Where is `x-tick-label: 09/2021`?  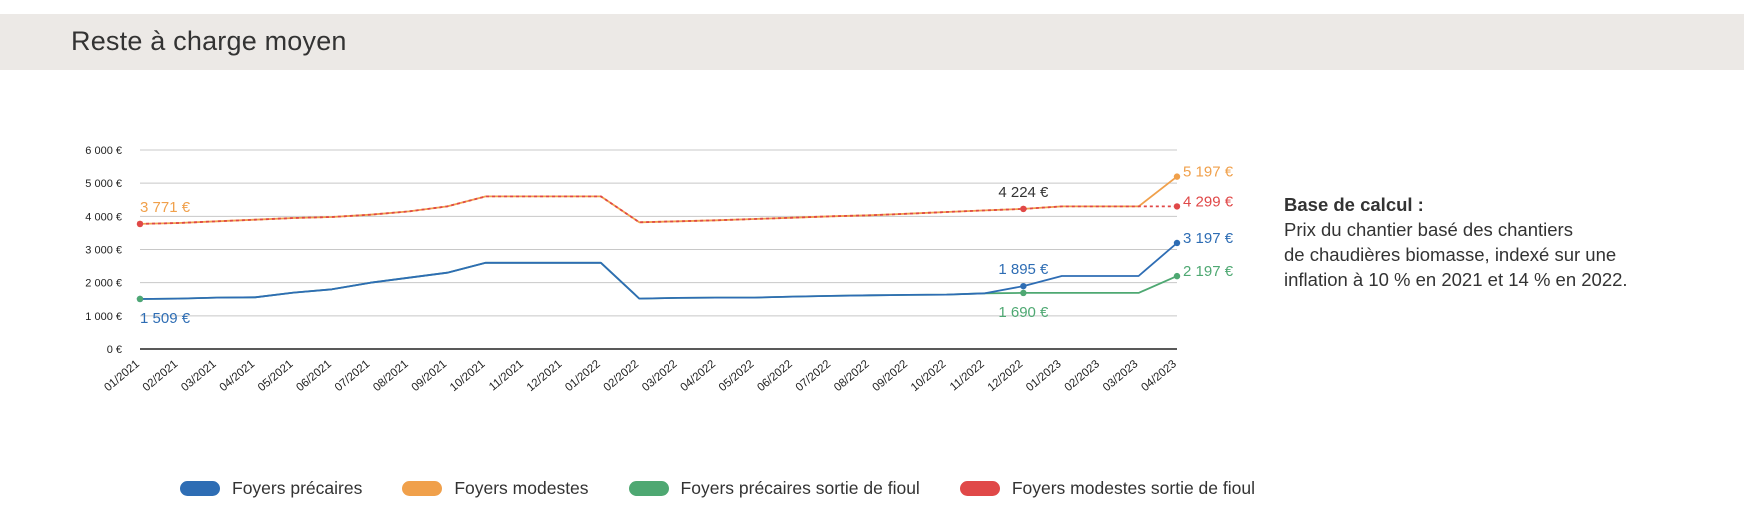 x-tick-label: 09/2021 is located at coordinates (430, 376).